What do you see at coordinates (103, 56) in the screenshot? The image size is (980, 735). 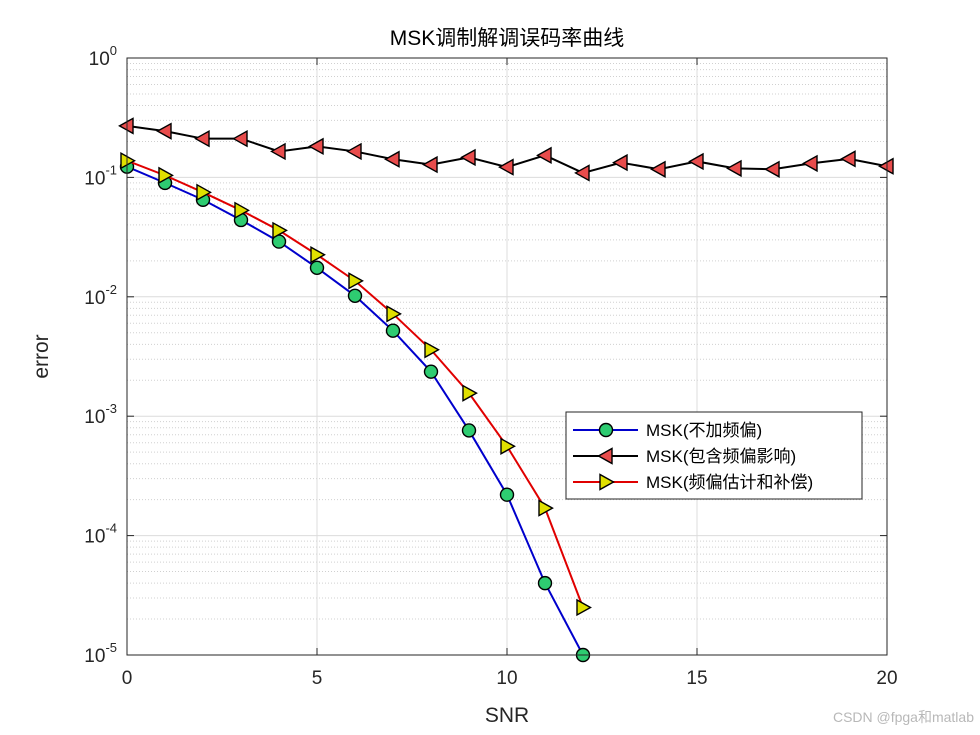 I see `y-tick-label: 10⁰` at bounding box center [103, 56].